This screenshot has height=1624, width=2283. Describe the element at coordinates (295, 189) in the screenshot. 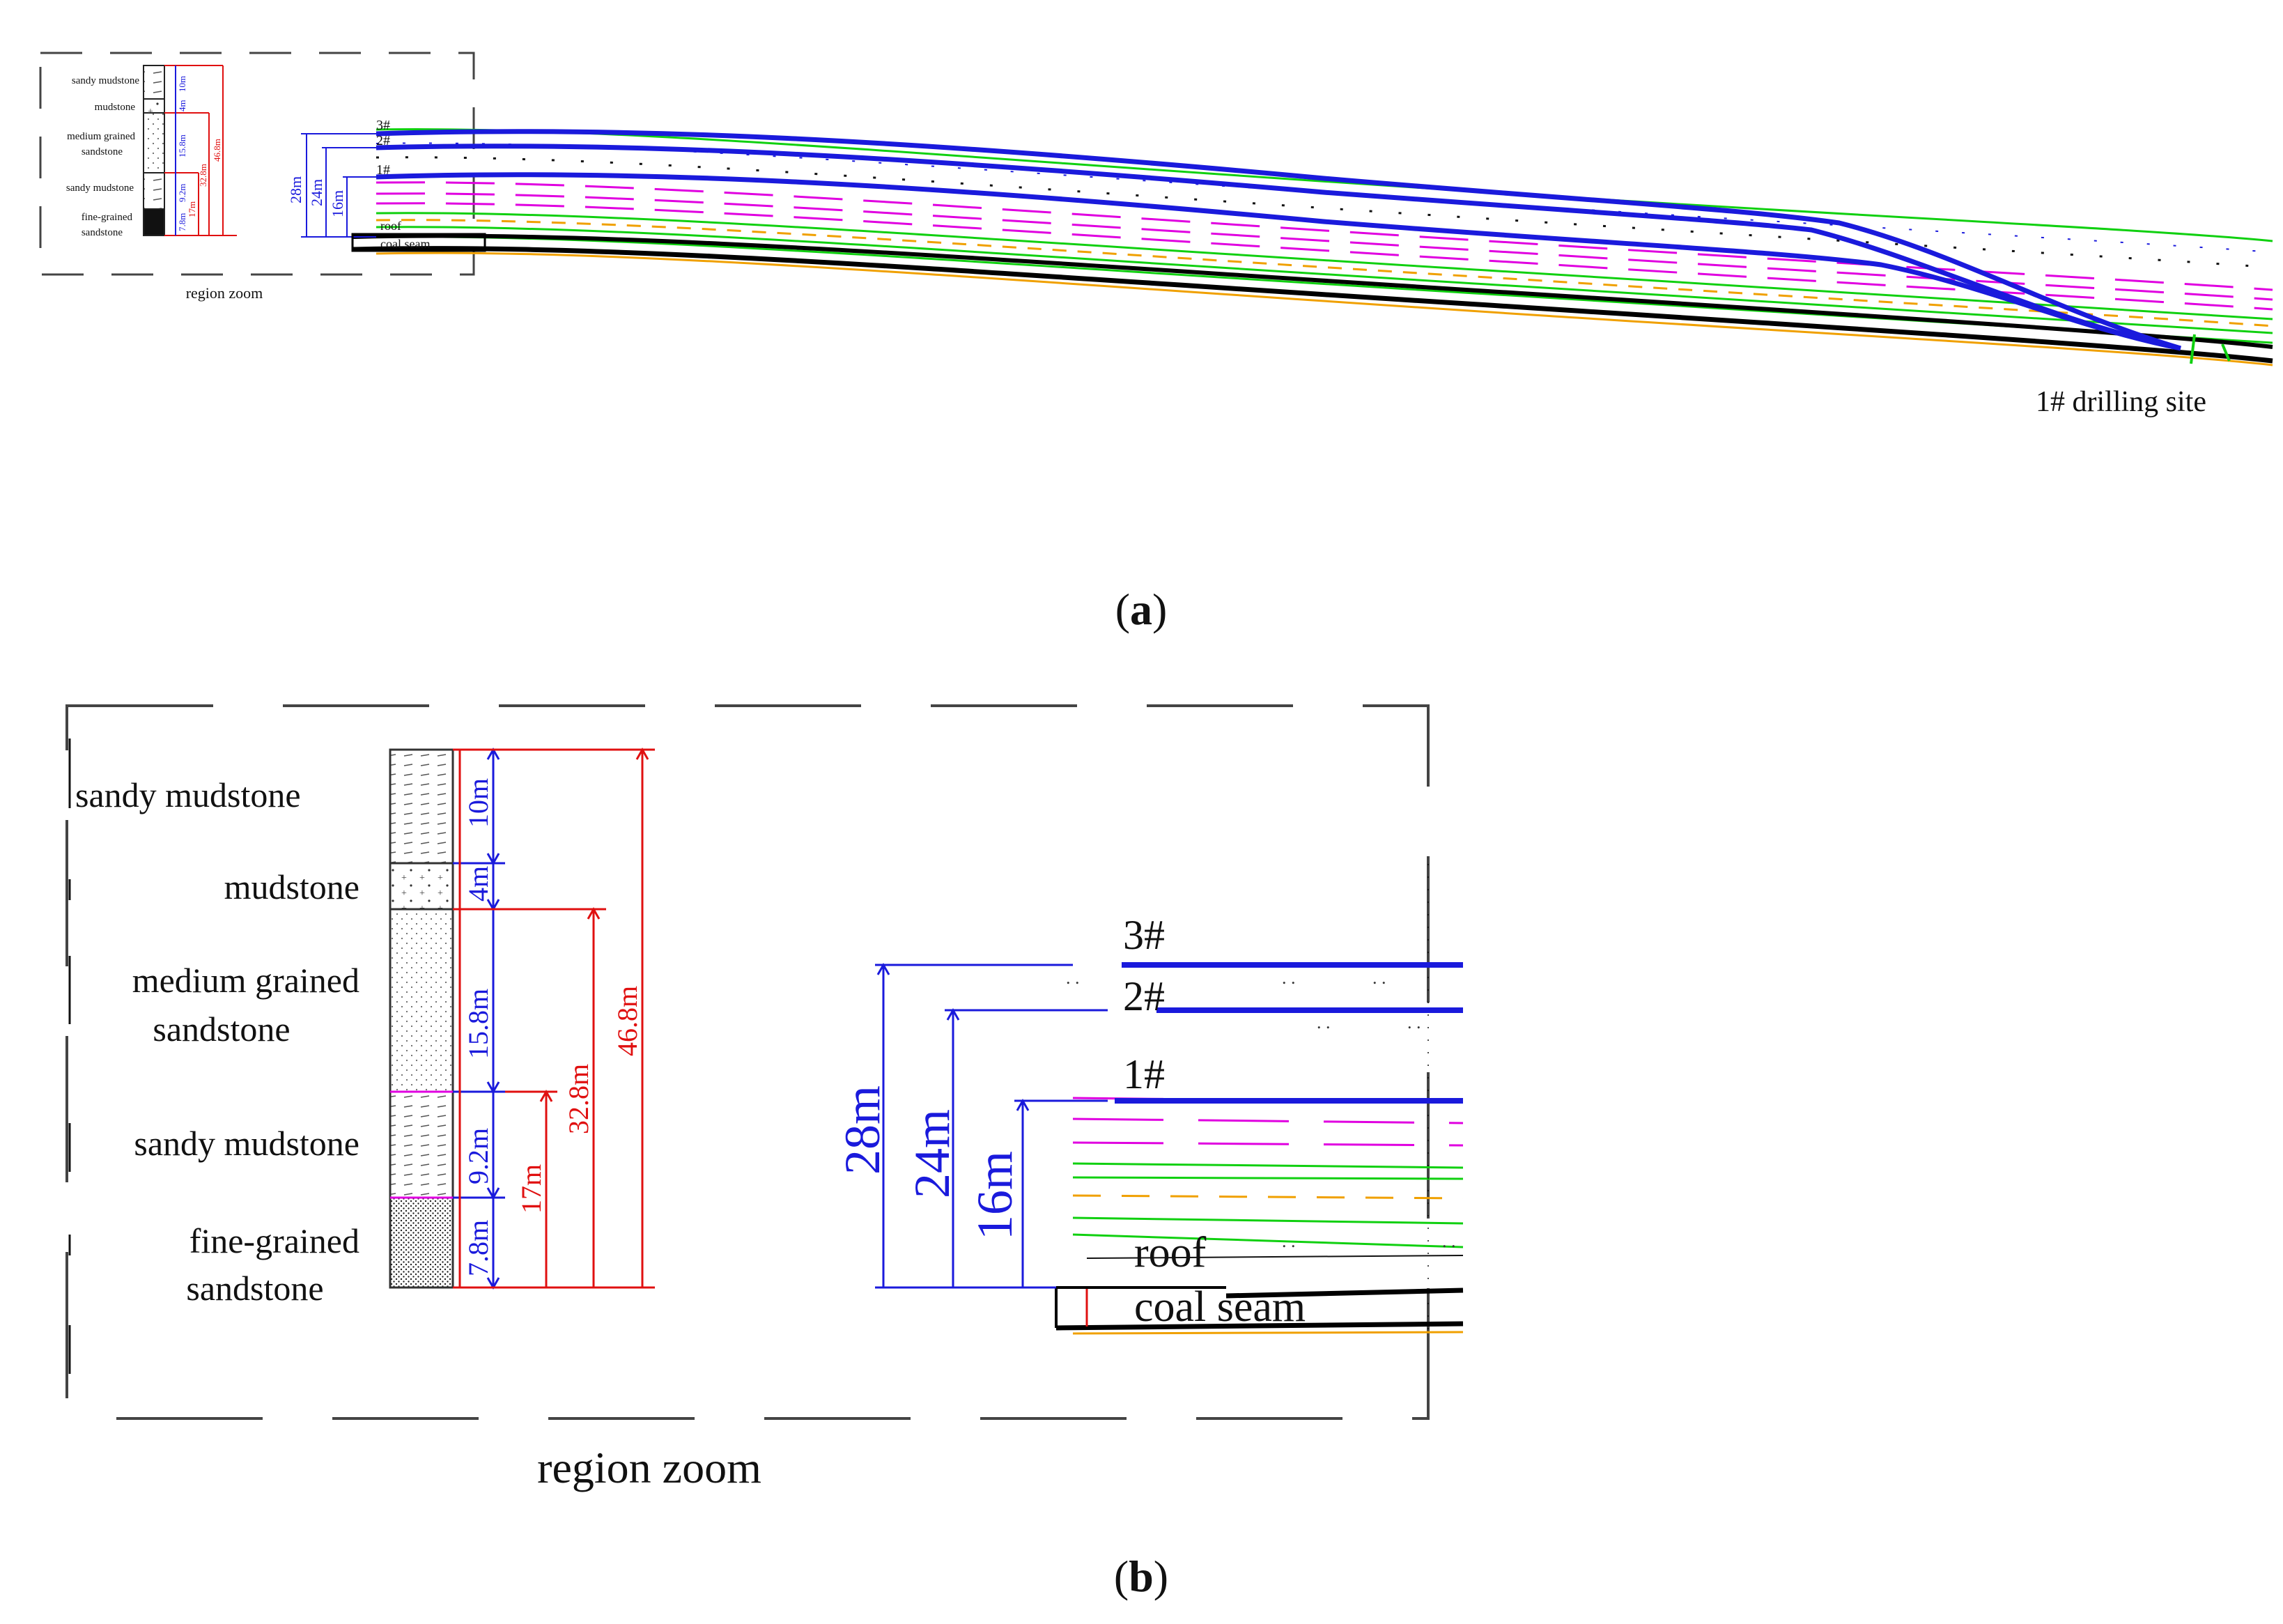

I see `height-28-a: 28m` at that location.